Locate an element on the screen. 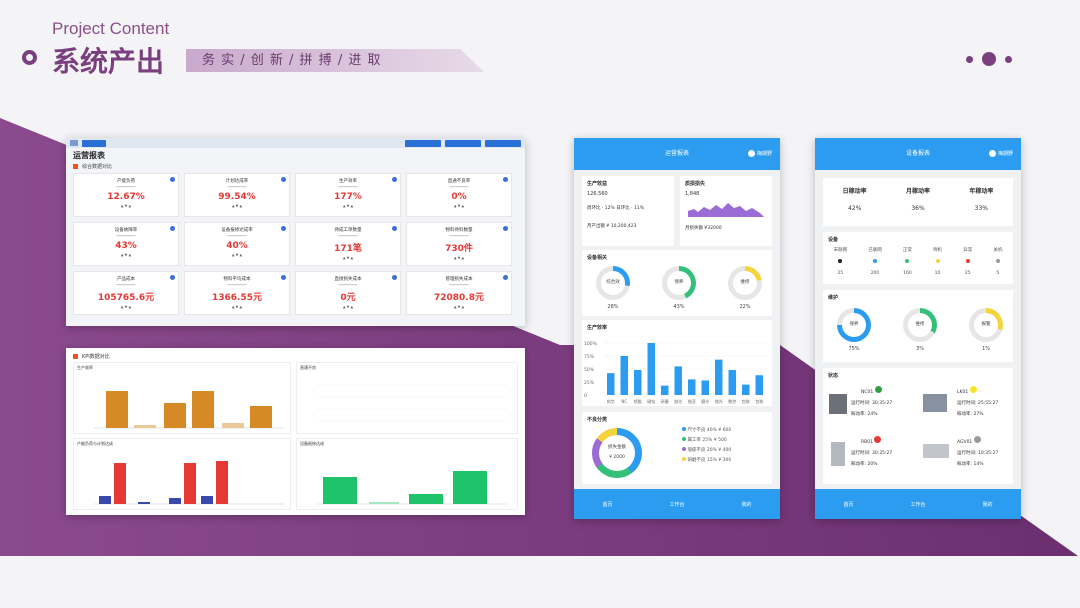 The height and width of the screenshot is (608, 1080). loss-value: 1,848 is located at coordinates (692, 194).